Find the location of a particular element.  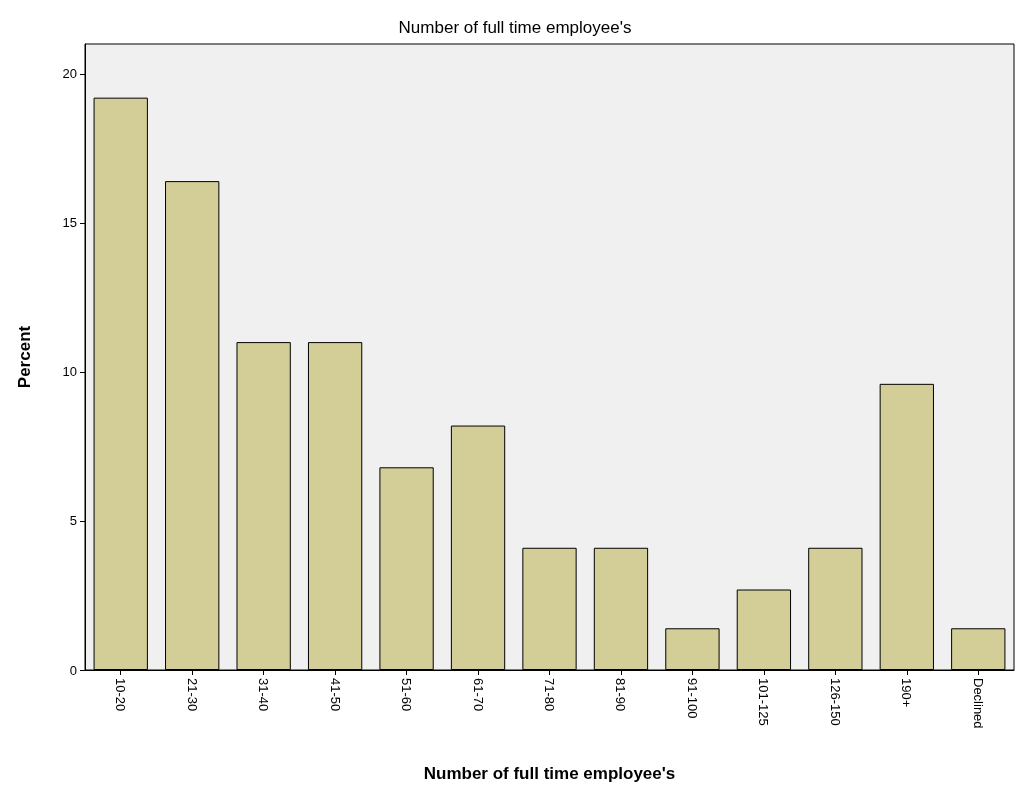

x-tick-label: 190+ is located at coordinates (907, 693).